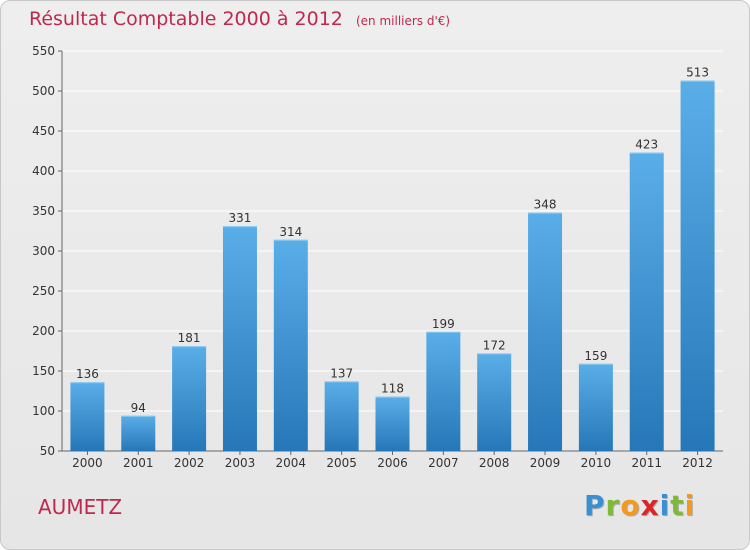  Describe the element at coordinates (494, 345) in the screenshot. I see `data-label-2008: 172` at that location.